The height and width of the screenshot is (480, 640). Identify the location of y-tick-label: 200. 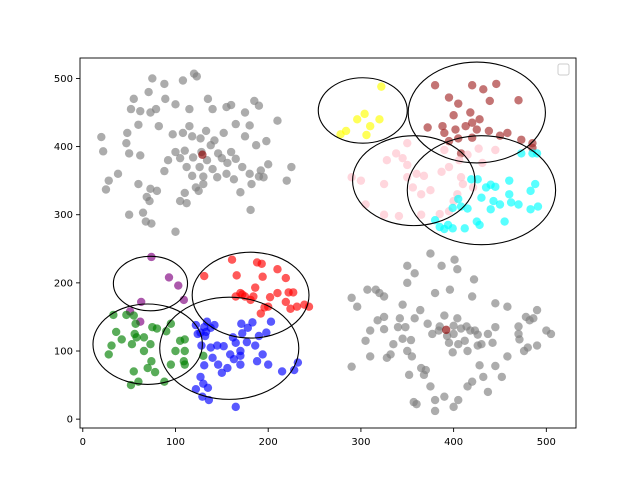
(63, 283).